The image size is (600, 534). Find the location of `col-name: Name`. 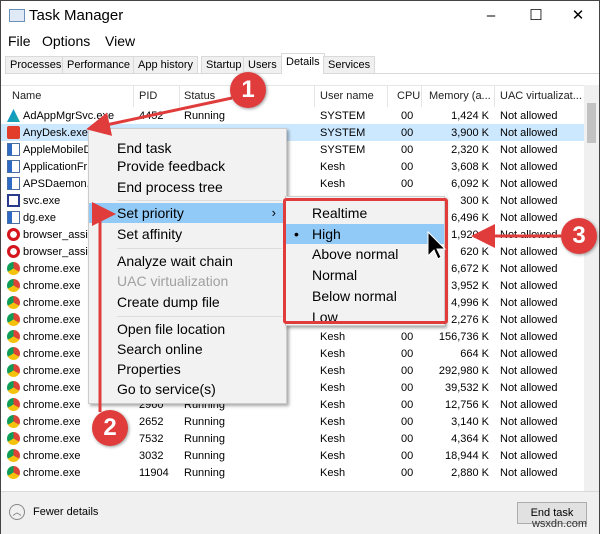

col-name: Name is located at coordinates (27, 96).